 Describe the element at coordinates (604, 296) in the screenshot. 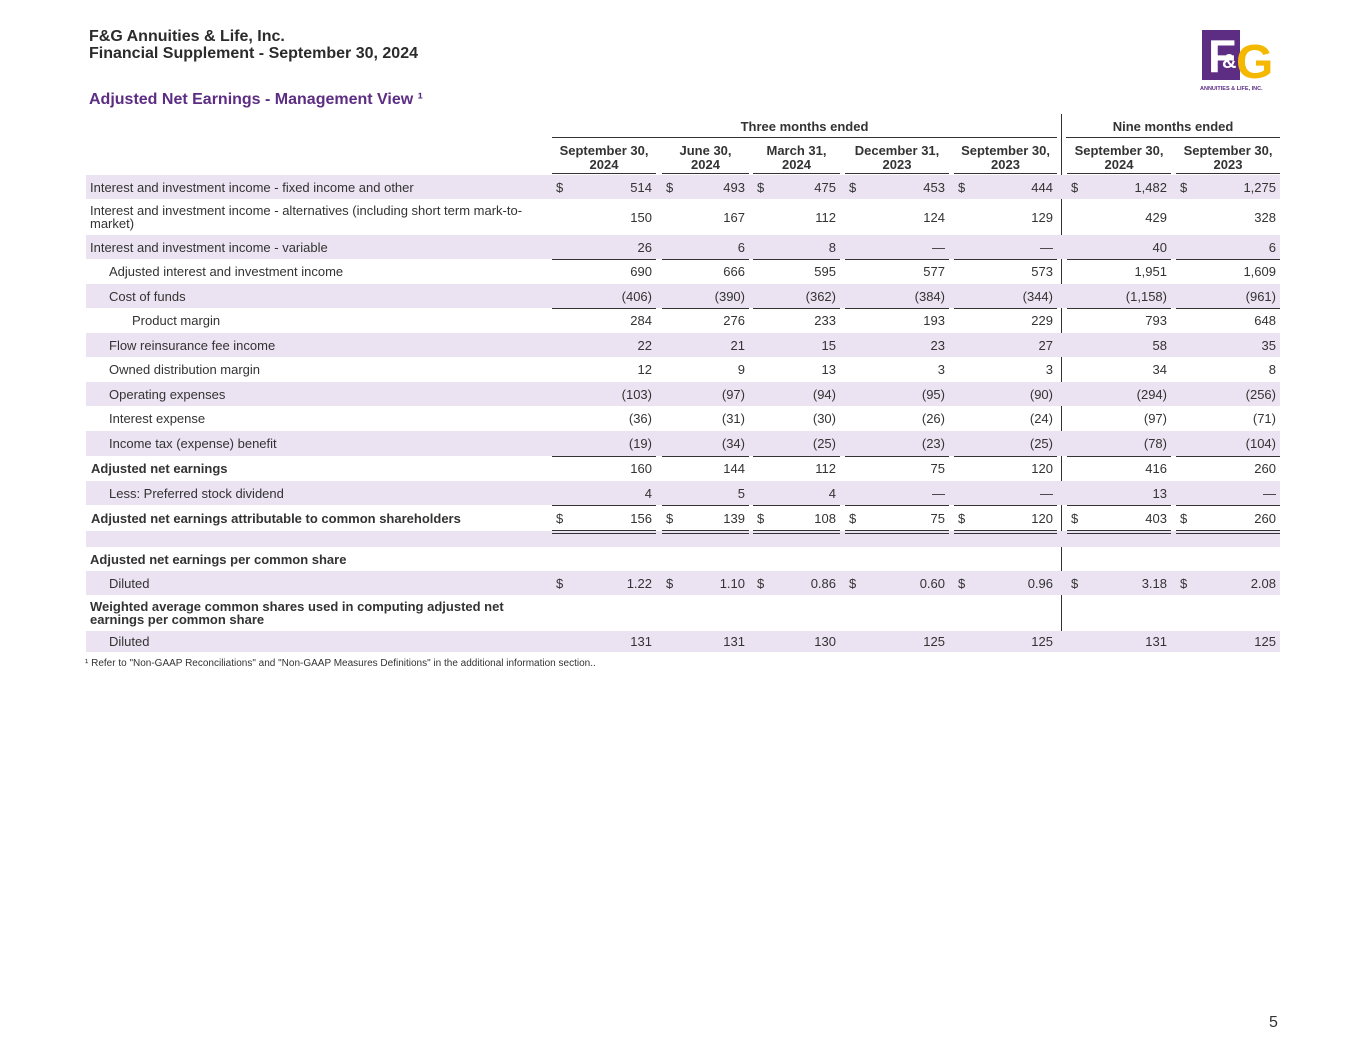

I see `table-cell: (406)` at that location.